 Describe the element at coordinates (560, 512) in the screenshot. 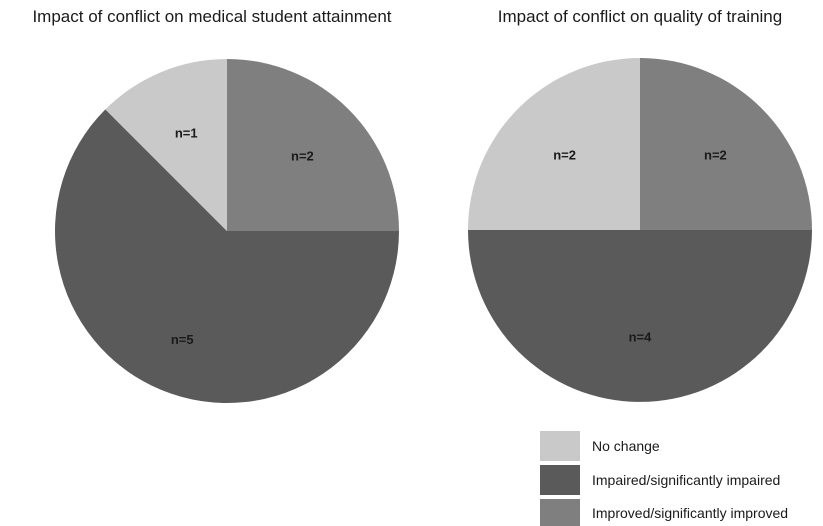

I see `legend-swatch-improved` at that location.